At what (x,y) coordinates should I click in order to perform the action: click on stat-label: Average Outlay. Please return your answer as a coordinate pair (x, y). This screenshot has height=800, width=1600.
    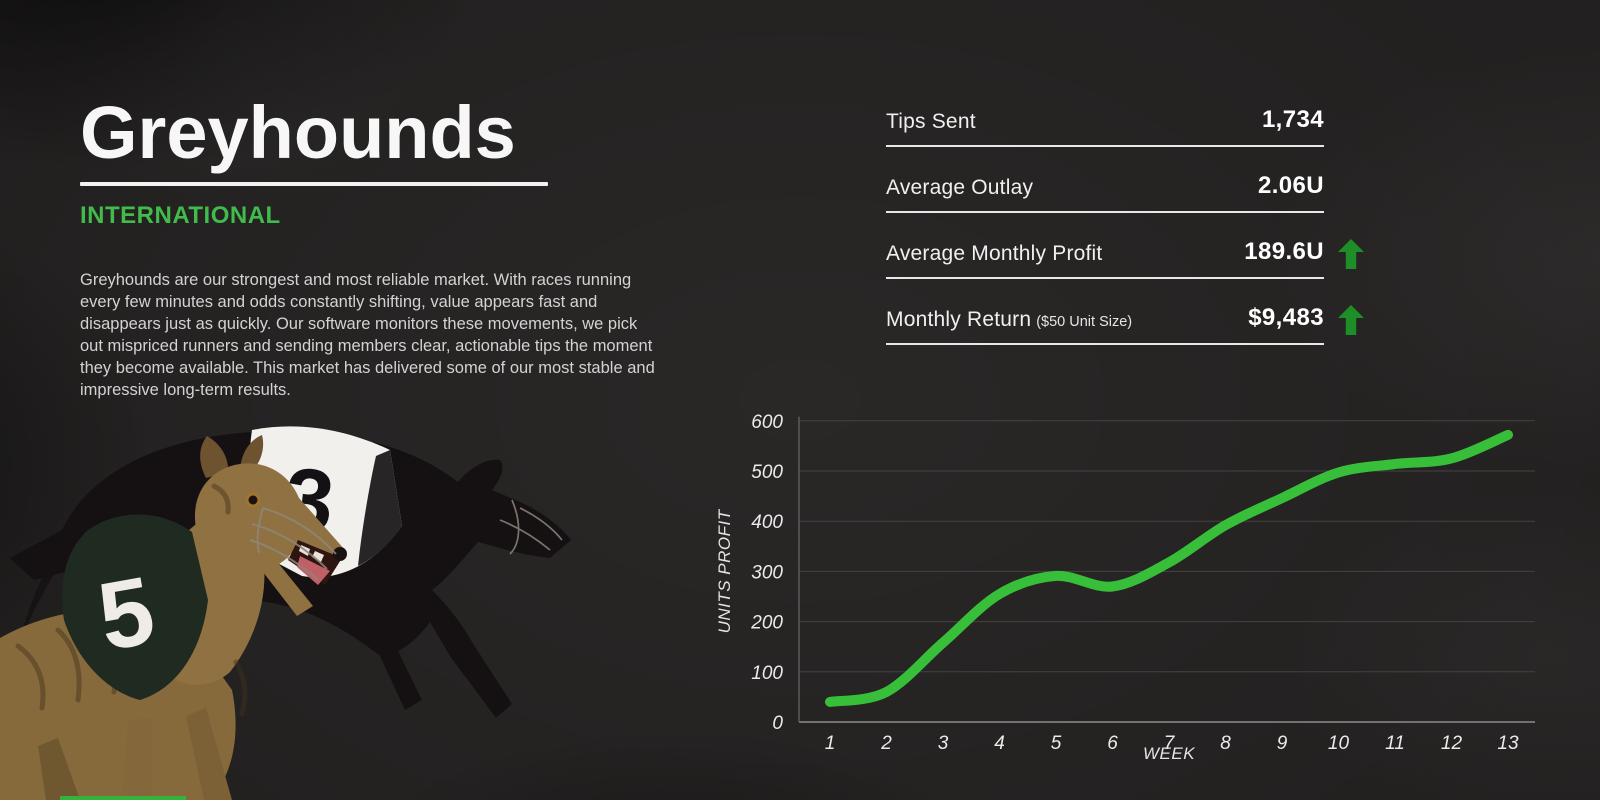
    Looking at the image, I should click on (960, 187).